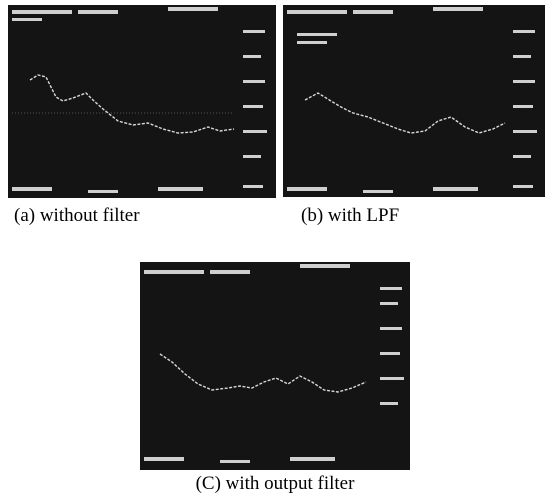 This screenshot has height=497, width=548. I want to click on caption-c: (C) with output filter, so click(276, 483).